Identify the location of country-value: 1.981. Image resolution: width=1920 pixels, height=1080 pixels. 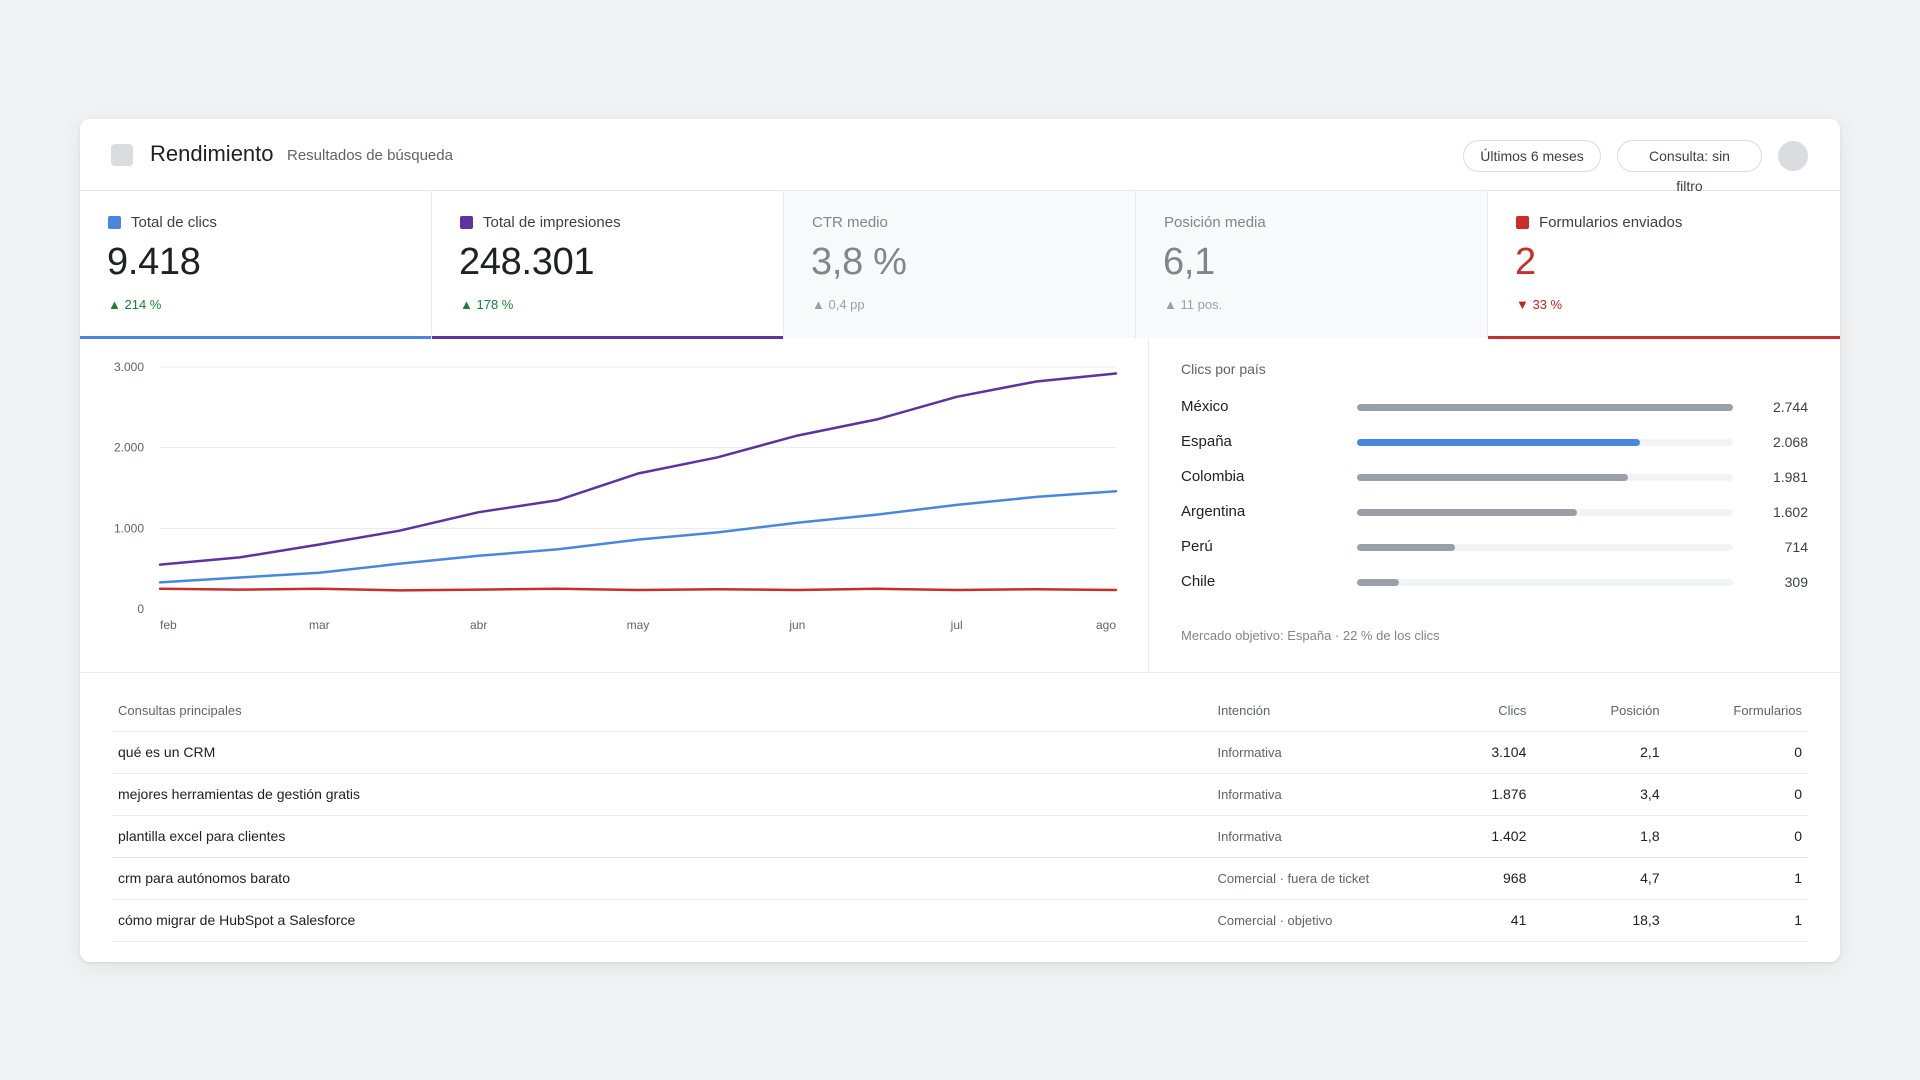
(1790, 477).